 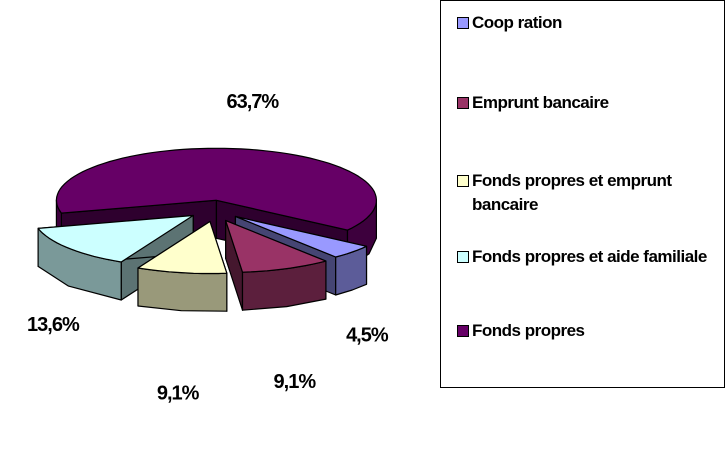 What do you see at coordinates (587, 331) in the screenshot?
I see `legend-item: Fonds propres` at bounding box center [587, 331].